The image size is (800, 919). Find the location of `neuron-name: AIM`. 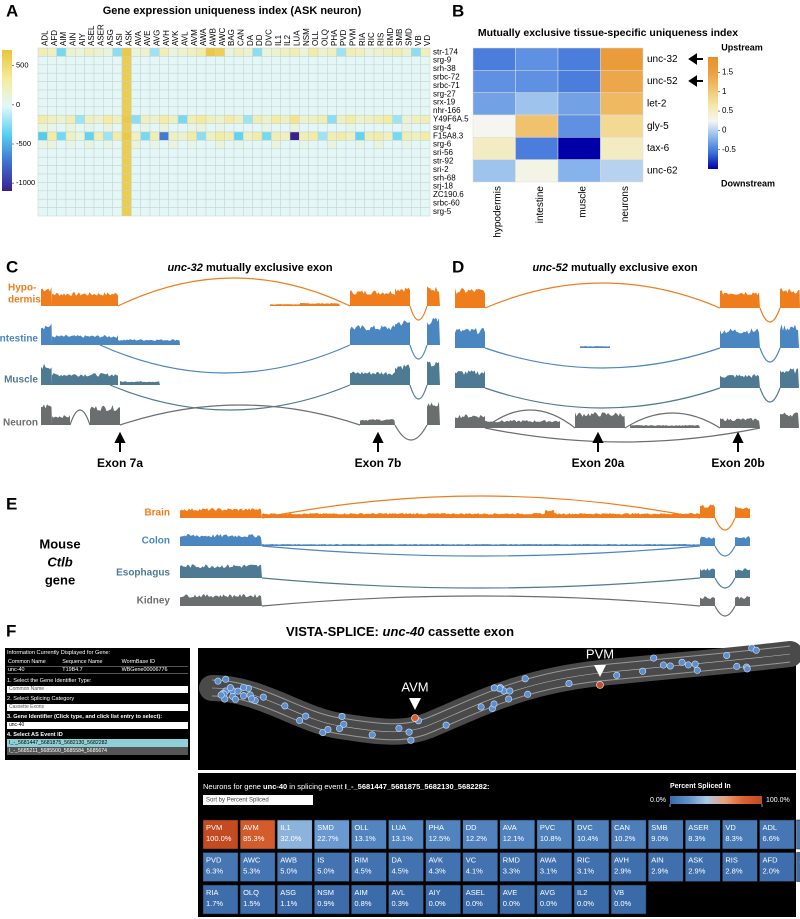

neuron-name: AIM is located at coordinates (360, 892).